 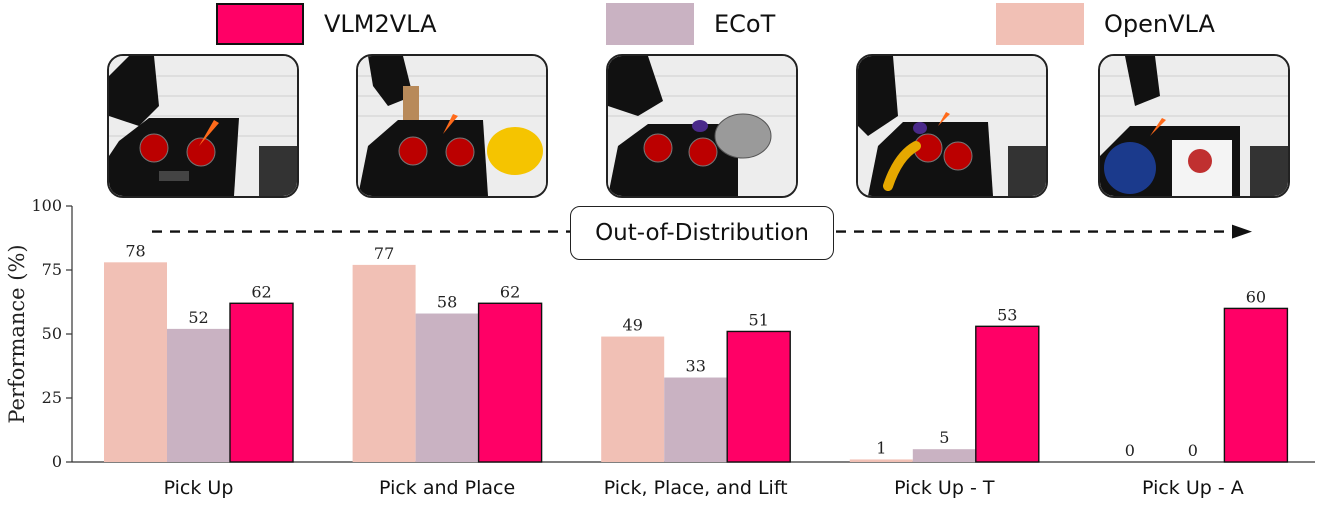 I want to click on legend-swatch-openvla, so click(x=1040, y=24).